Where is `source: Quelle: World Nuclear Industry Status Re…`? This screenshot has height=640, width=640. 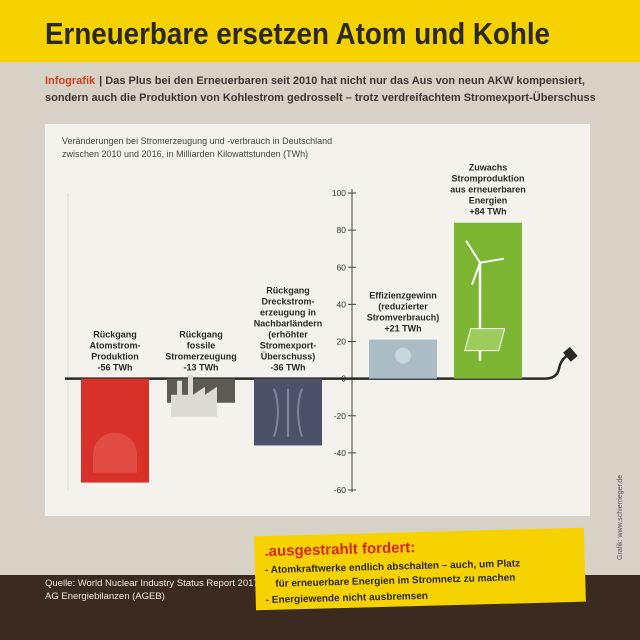
source: Quelle: World Nuclear Industry Status Re… is located at coordinates (153, 583).